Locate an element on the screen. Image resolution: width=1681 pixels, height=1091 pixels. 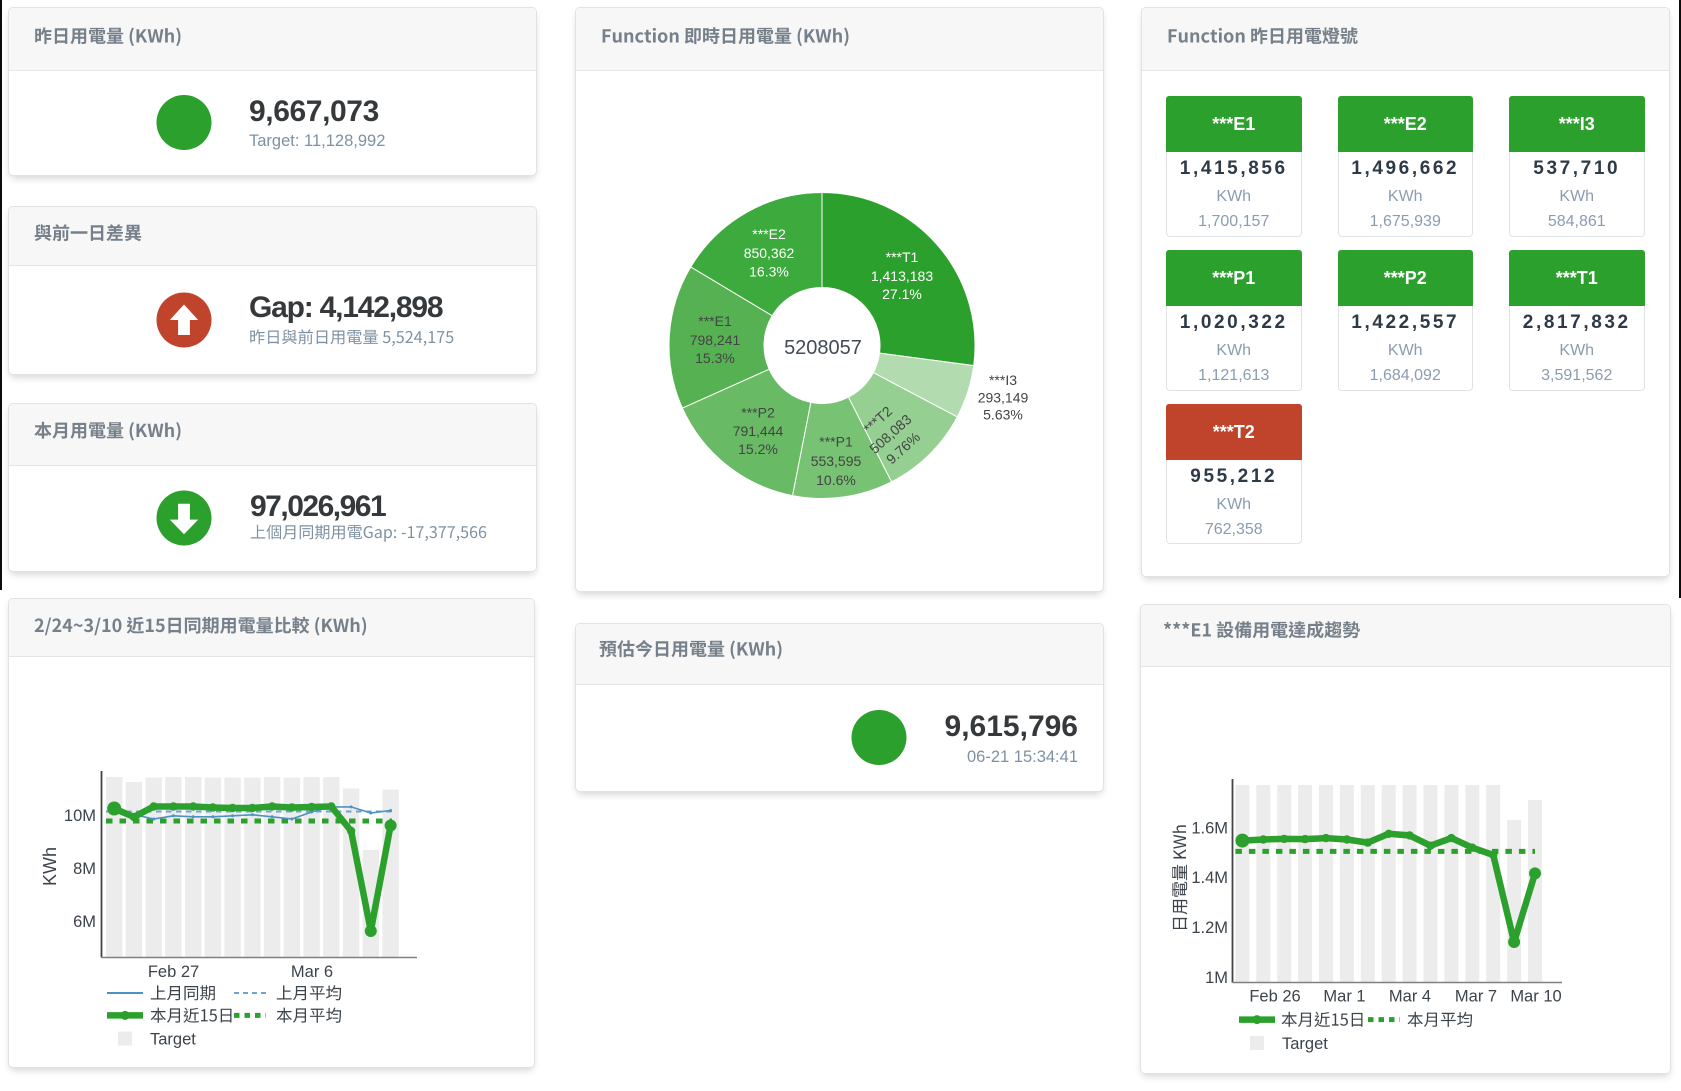
svg-text: 10.6% is located at coordinates (836, 480).